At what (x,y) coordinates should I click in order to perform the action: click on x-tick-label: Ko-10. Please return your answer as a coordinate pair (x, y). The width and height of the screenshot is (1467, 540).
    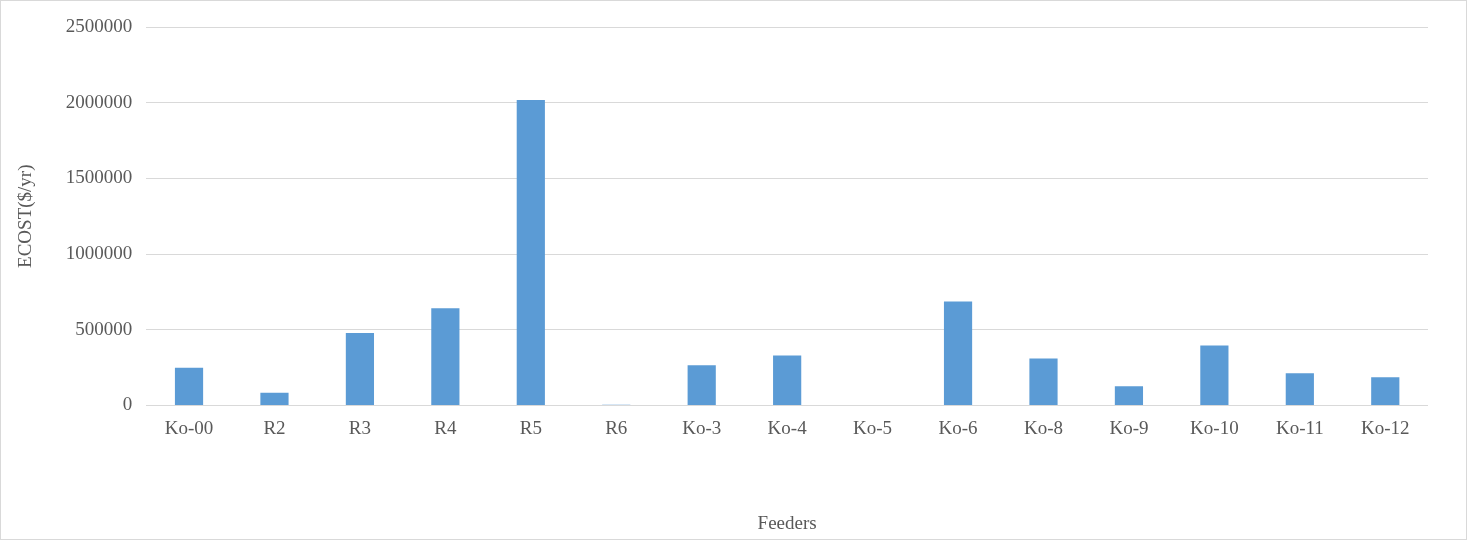
    Looking at the image, I should click on (1214, 427).